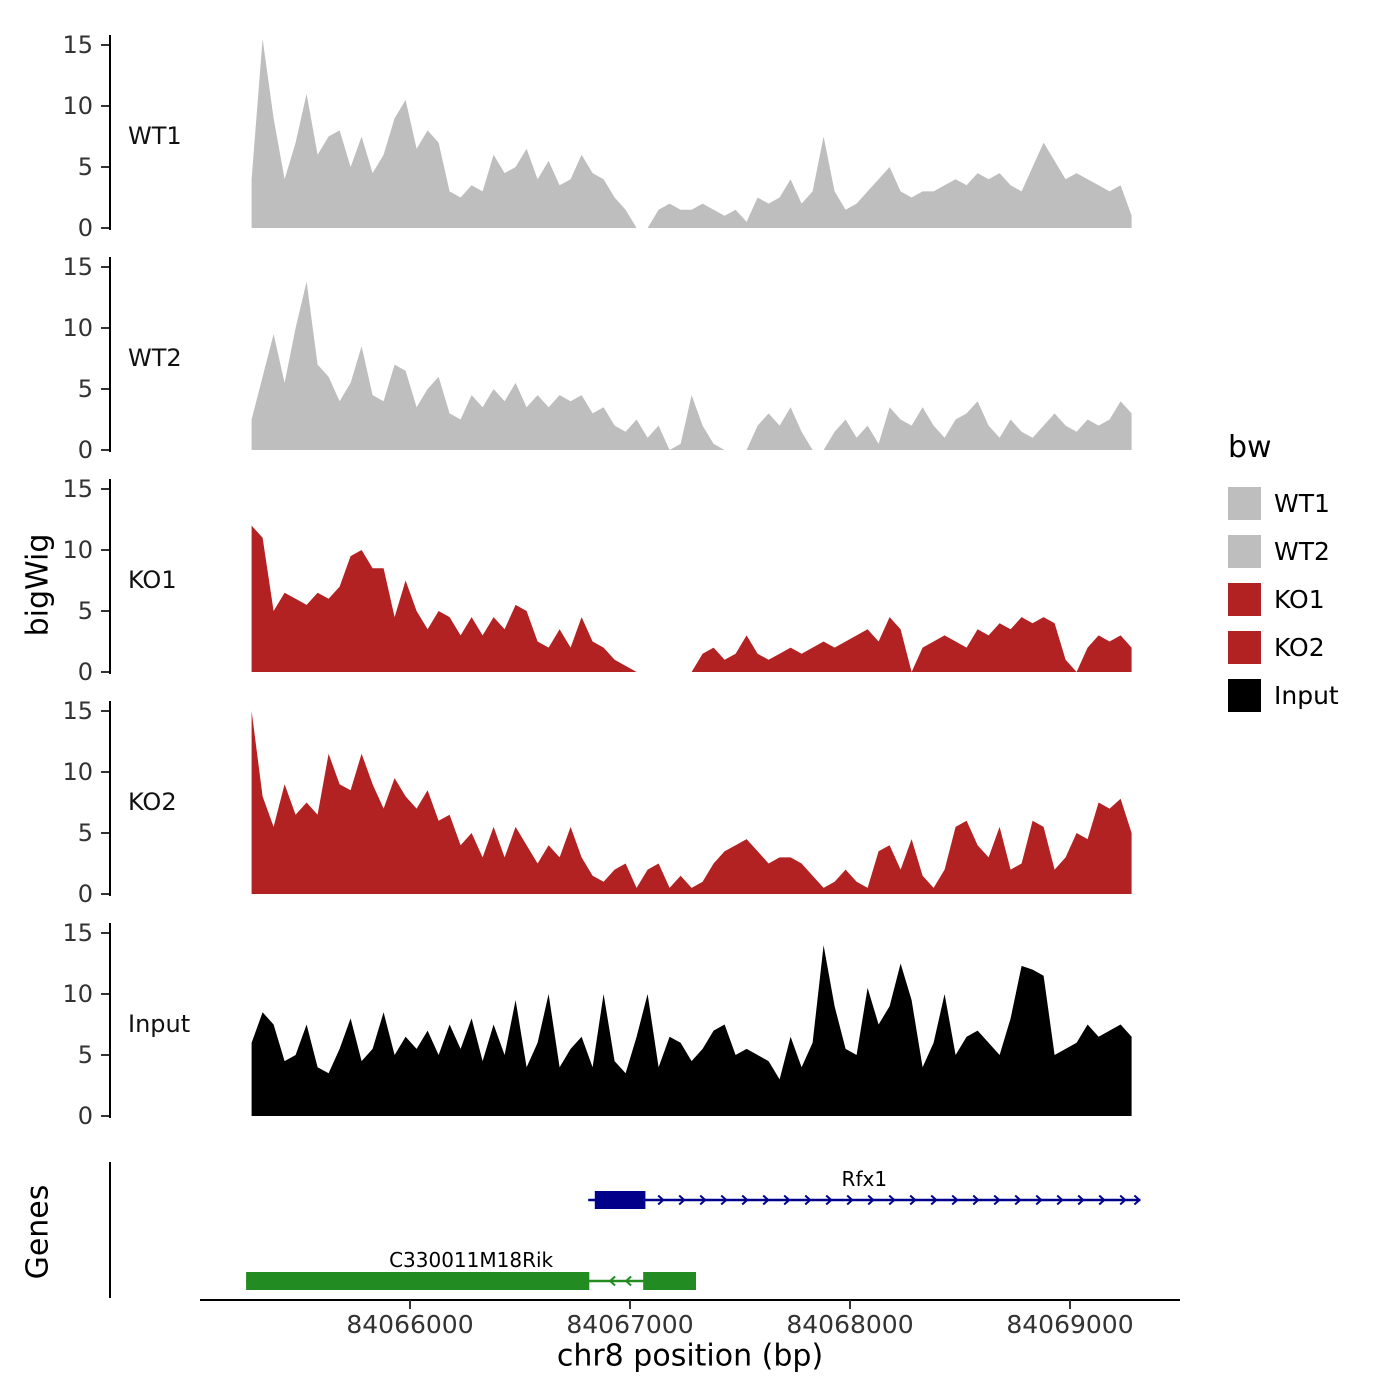  I want to click on coverage-area-KO1, so click(691, 598).